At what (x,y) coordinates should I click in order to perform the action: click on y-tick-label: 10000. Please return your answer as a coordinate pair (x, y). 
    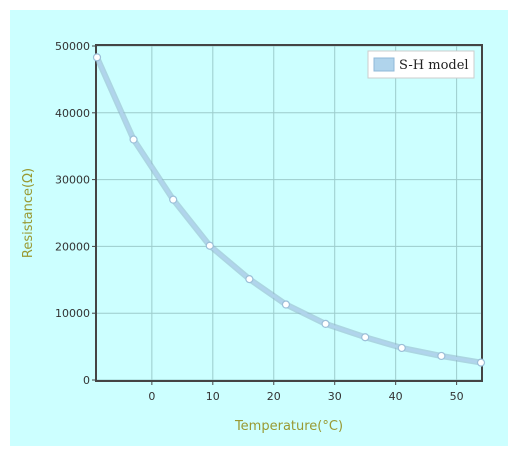
    Looking at the image, I should click on (72, 313).